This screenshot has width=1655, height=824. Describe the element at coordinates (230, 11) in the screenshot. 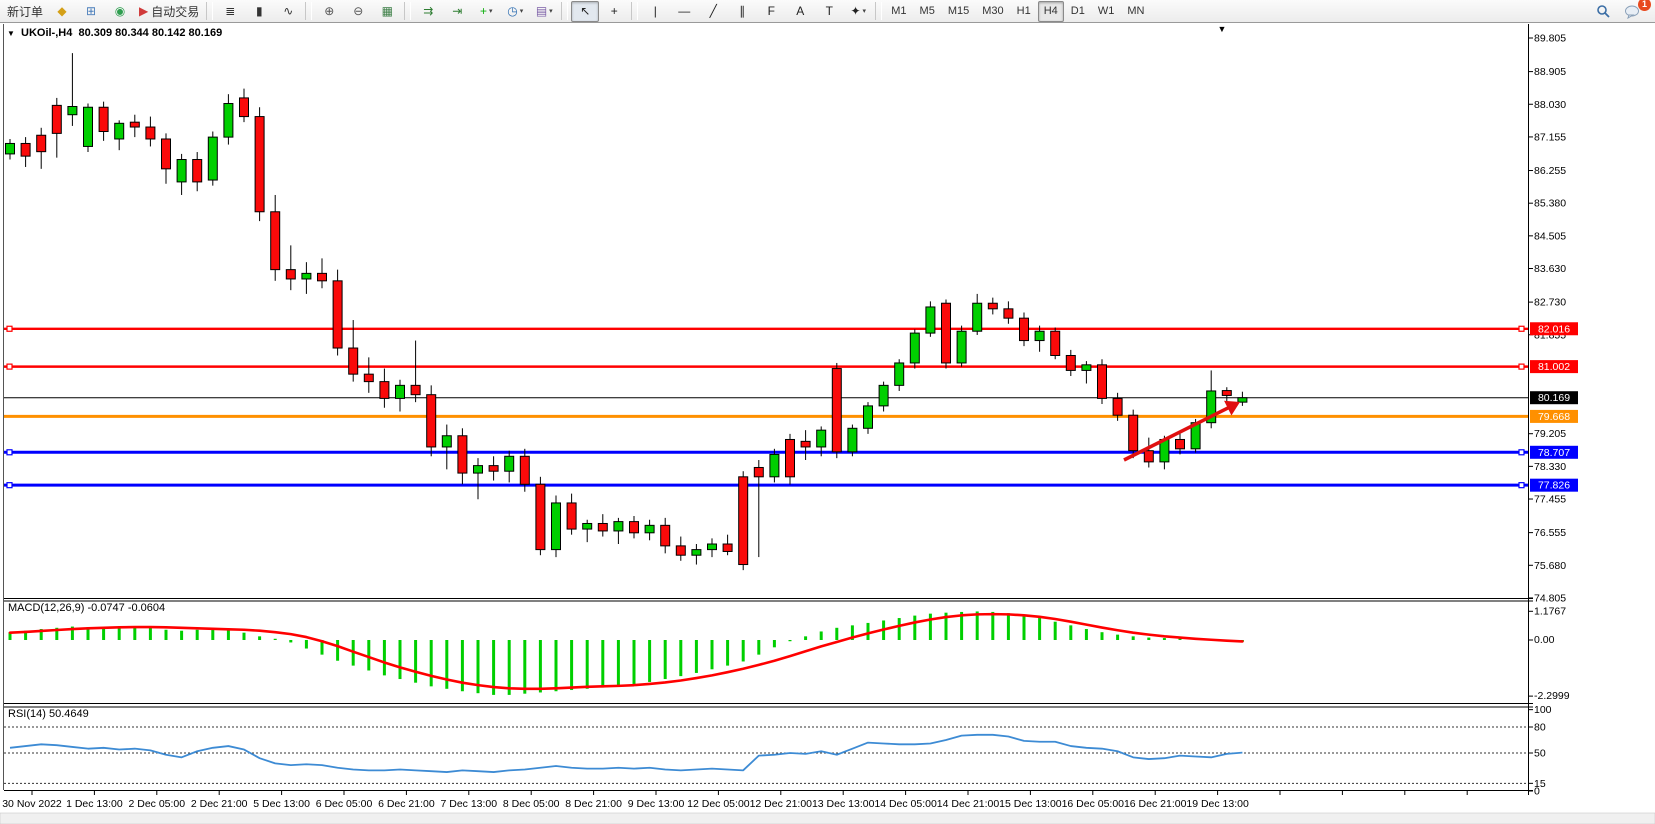

I see `bar-chart-icon: ≣` at that location.